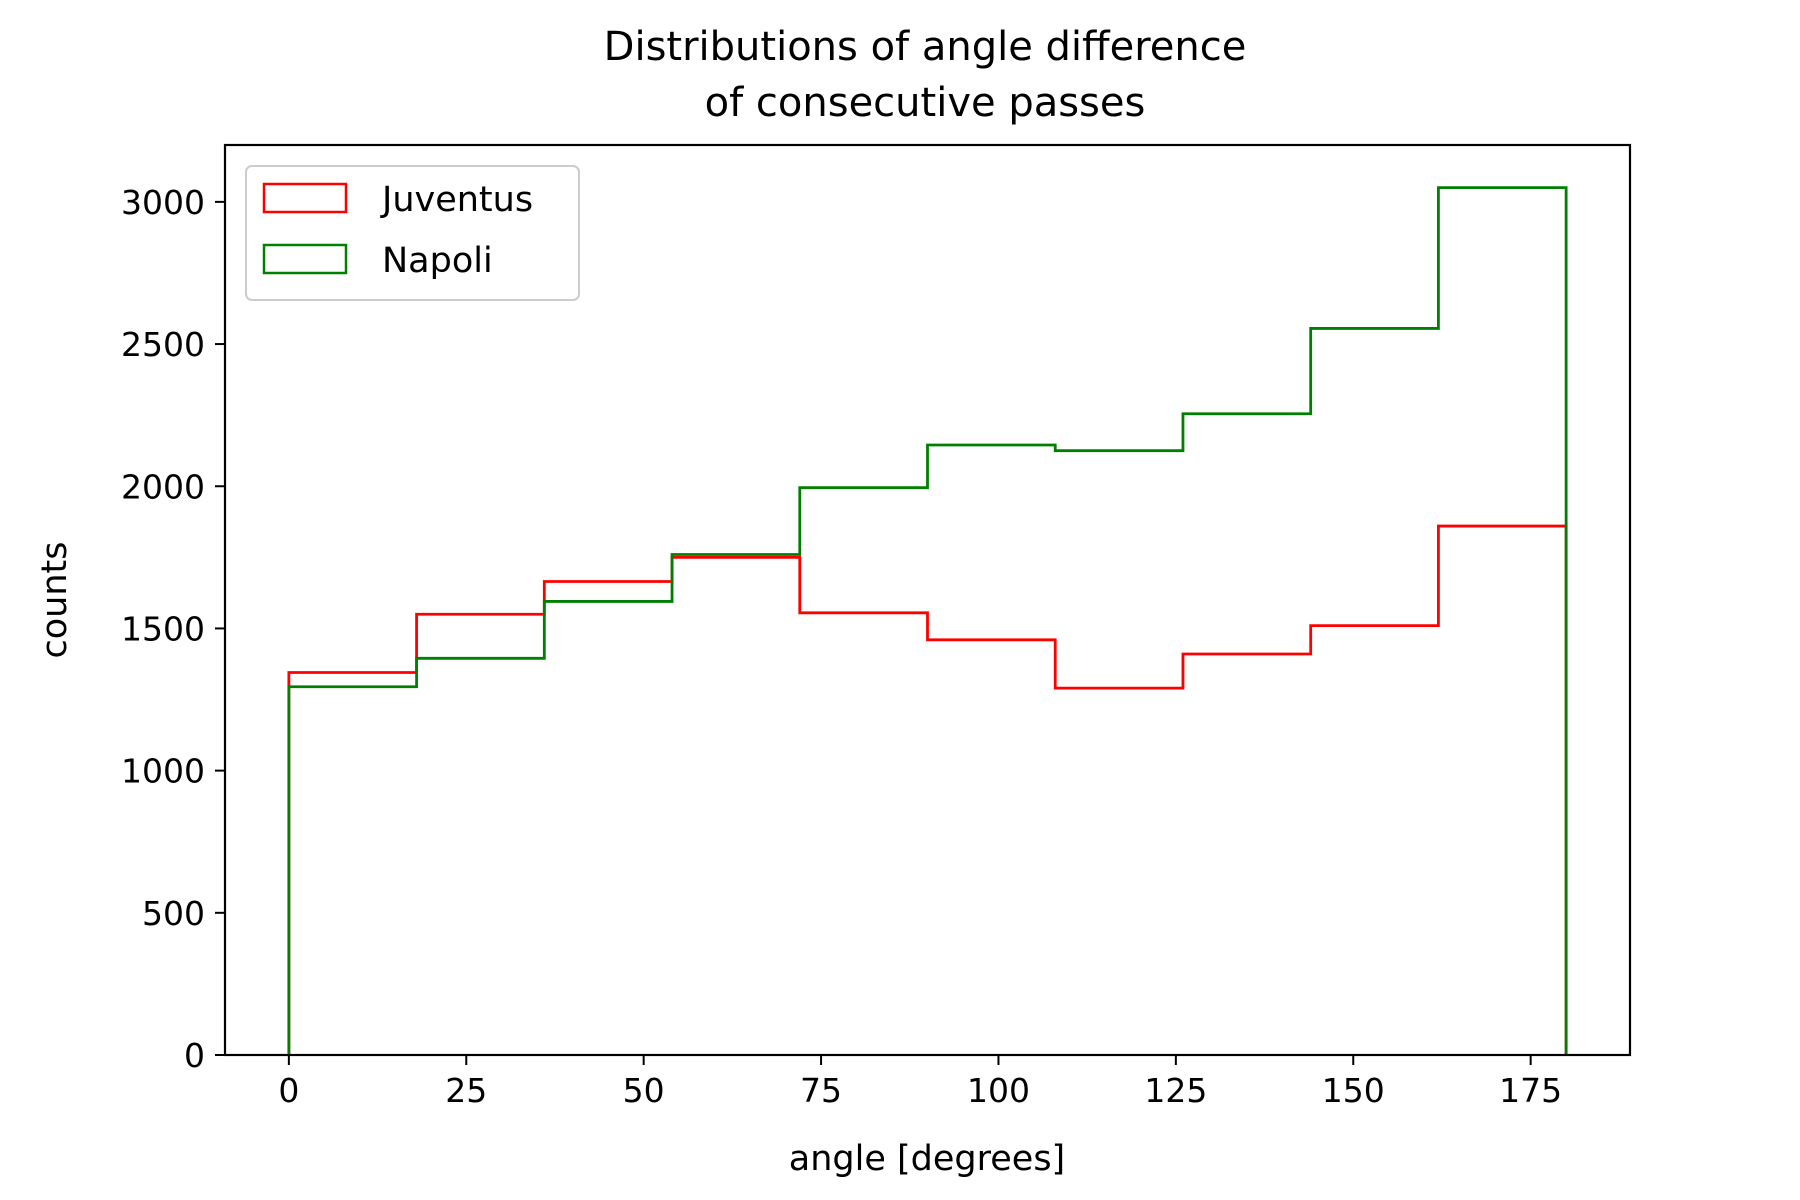  I want to click on legend-swatch-juventus, so click(305, 198).